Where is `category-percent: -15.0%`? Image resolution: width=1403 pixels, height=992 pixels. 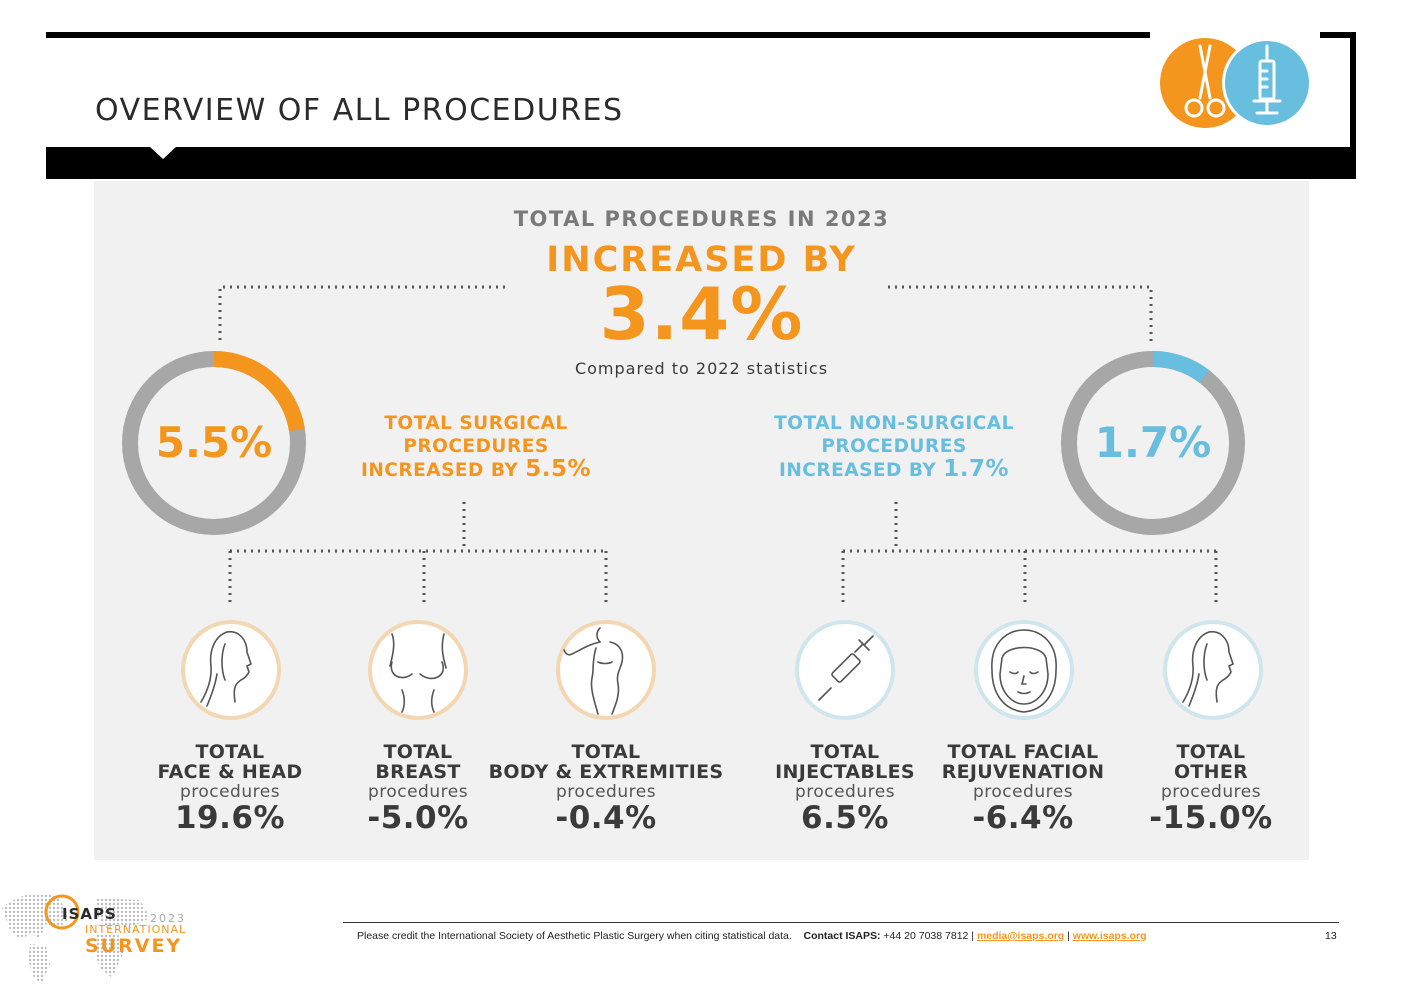 category-percent: -15.0% is located at coordinates (1211, 818).